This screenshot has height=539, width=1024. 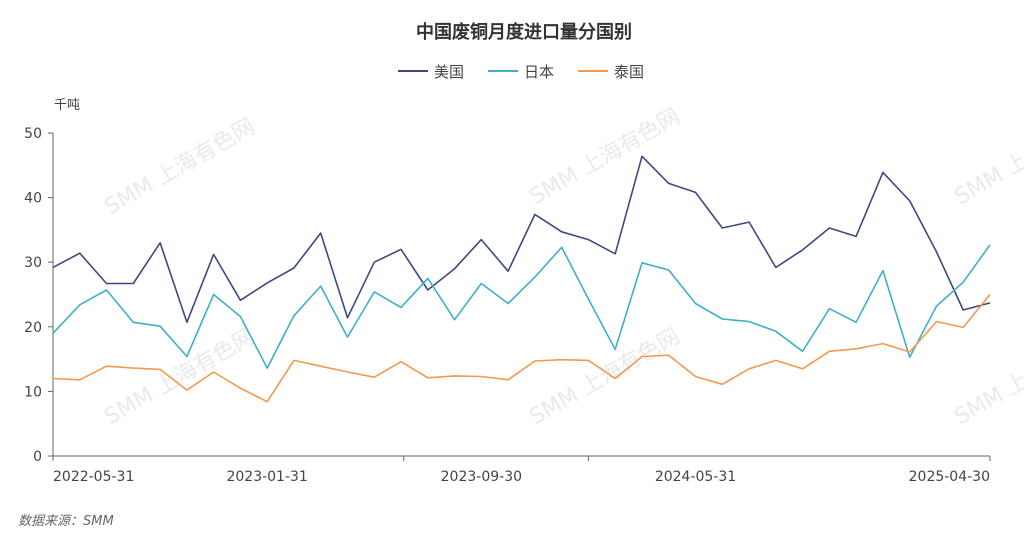 What do you see at coordinates (539, 72) in the screenshot?
I see `legend-label: 日本` at bounding box center [539, 72].